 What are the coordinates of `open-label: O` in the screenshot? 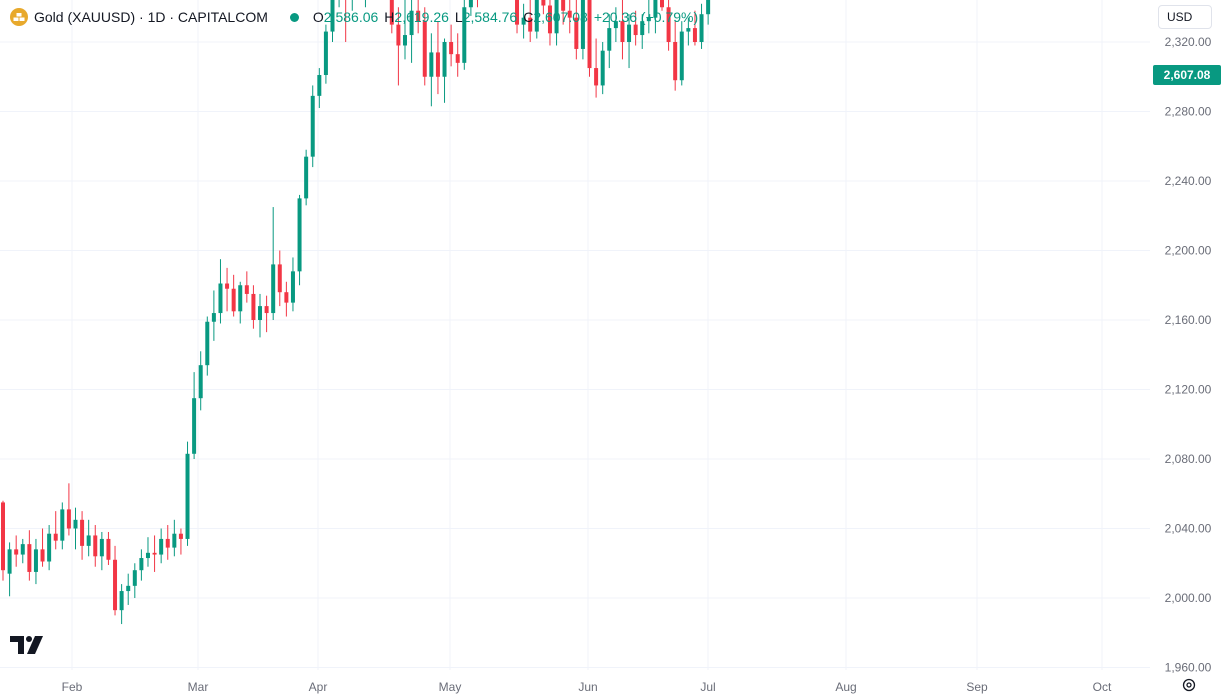 It's located at (318, 17).